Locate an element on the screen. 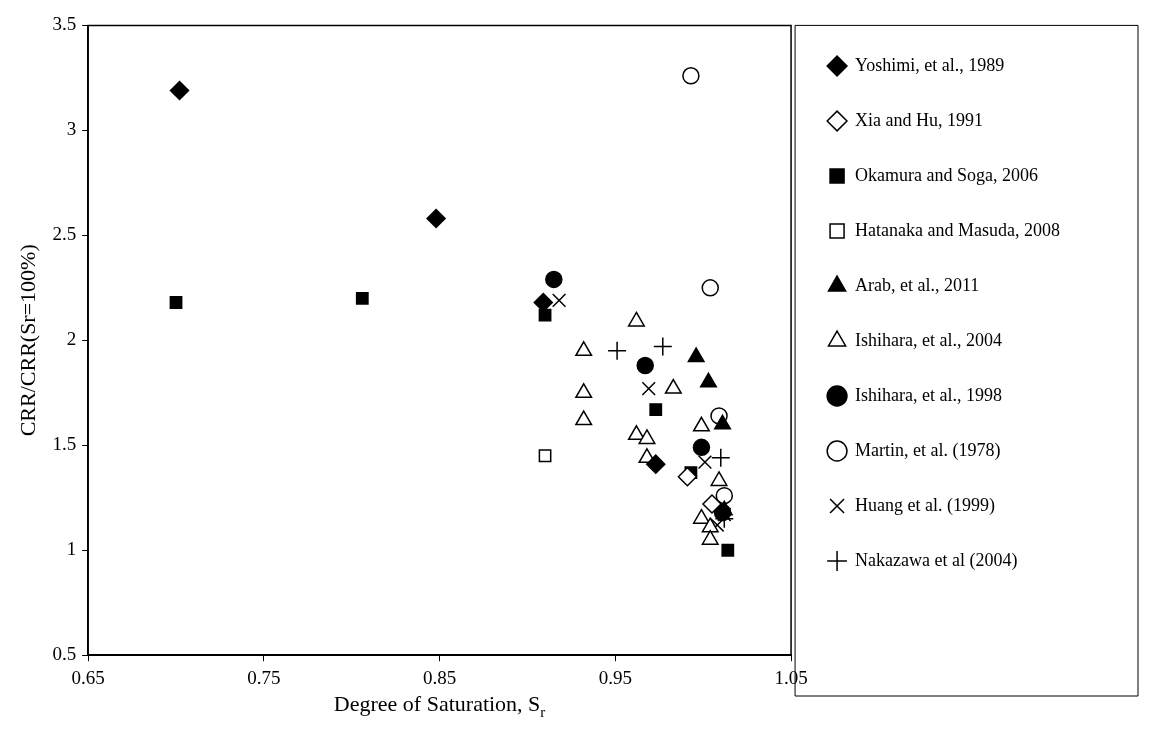 This screenshot has width=1152, height=746. y-tick-label: 3.5 is located at coordinates (64, 24).